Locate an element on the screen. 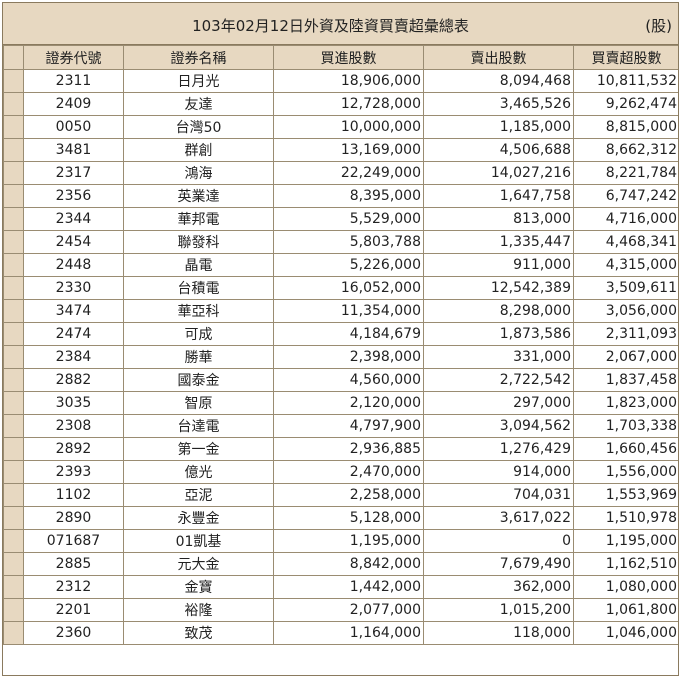  net-shares-cell: 8,662,312 is located at coordinates (625, 150).